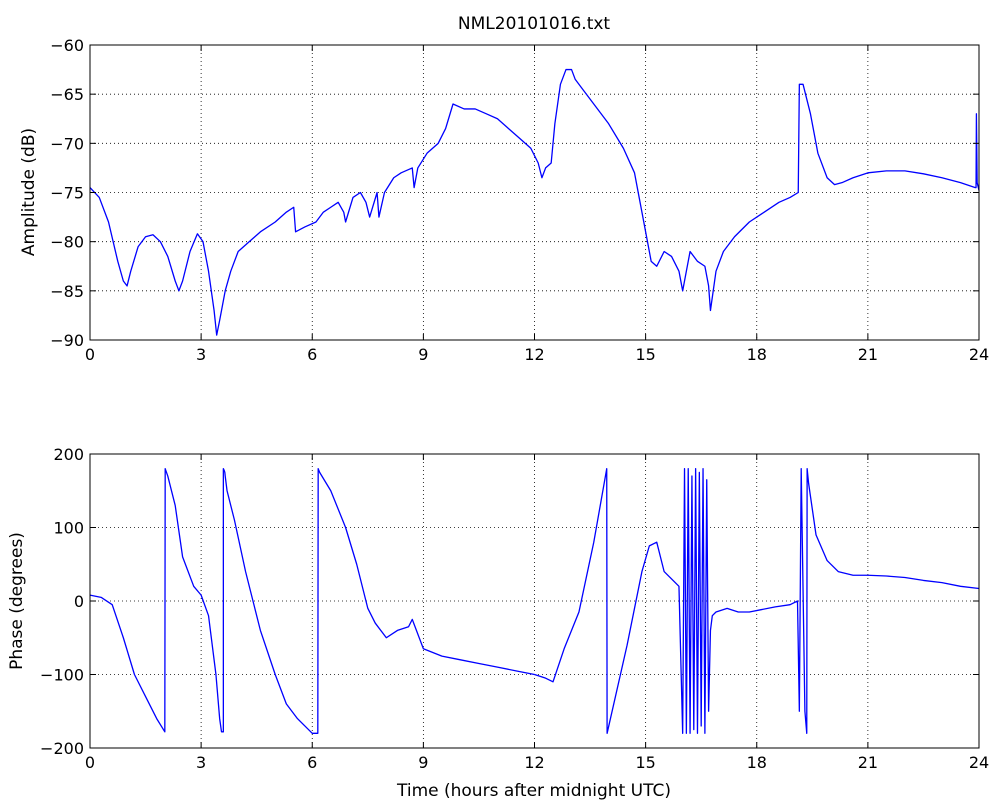 The height and width of the screenshot is (806, 998). I want to click on phase-x-tick-label: 3, so click(201, 762).